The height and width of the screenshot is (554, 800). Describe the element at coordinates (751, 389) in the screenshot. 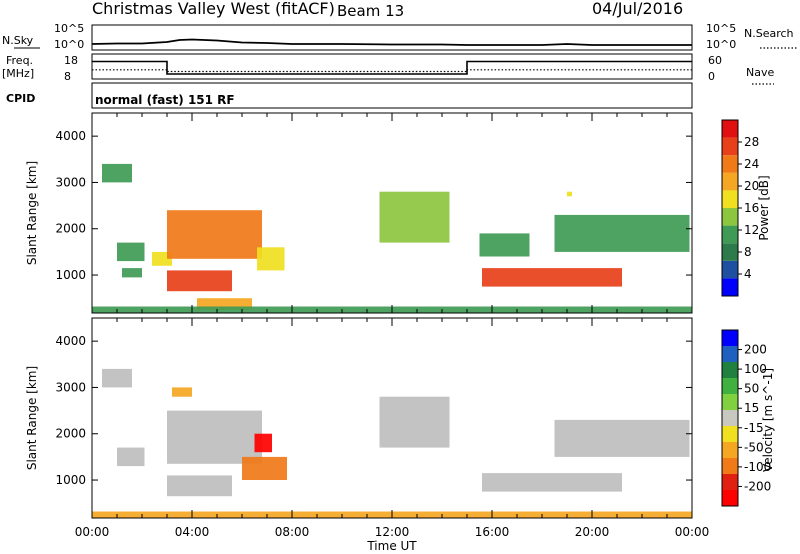

I see `colorbar-tick-label: 50` at that location.